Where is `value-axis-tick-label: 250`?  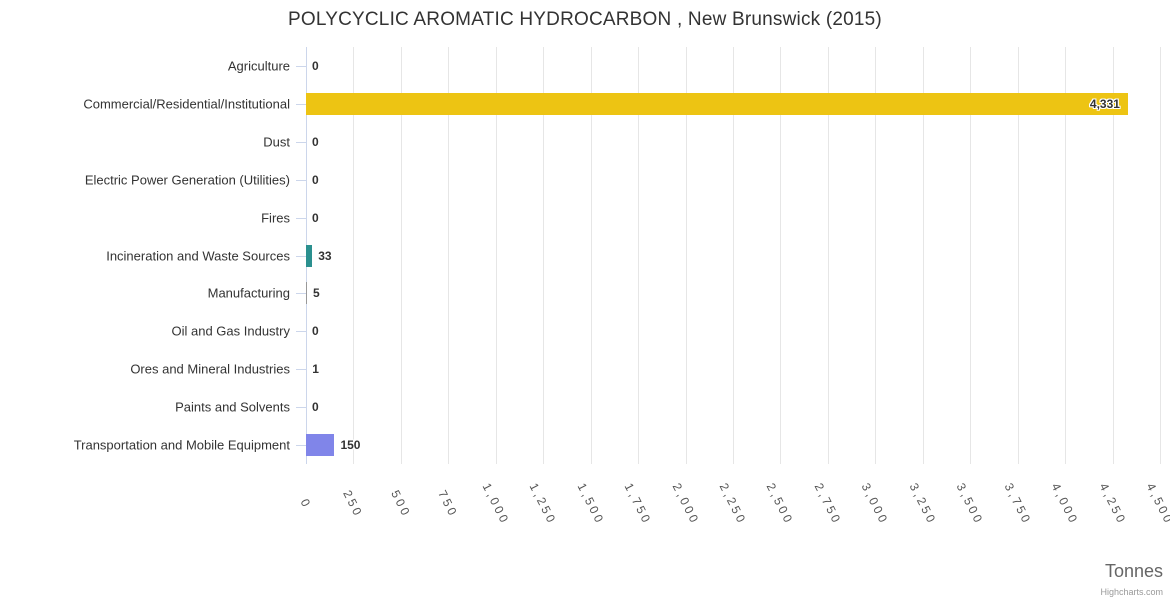 value-axis-tick-label: 250 is located at coordinates (353, 504).